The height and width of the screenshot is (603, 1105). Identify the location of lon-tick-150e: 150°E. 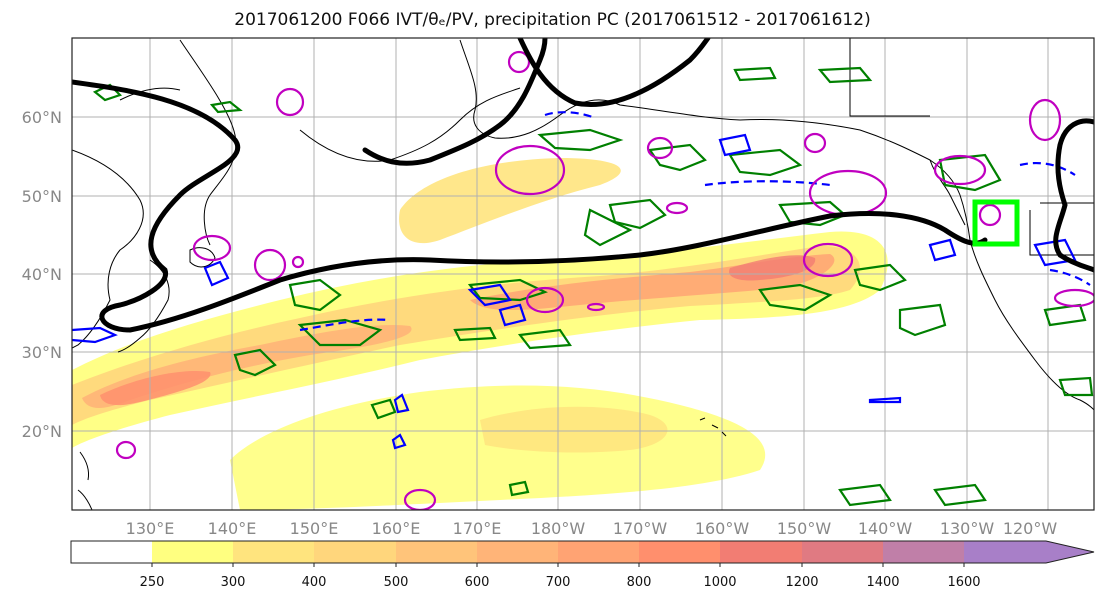
(314, 528).